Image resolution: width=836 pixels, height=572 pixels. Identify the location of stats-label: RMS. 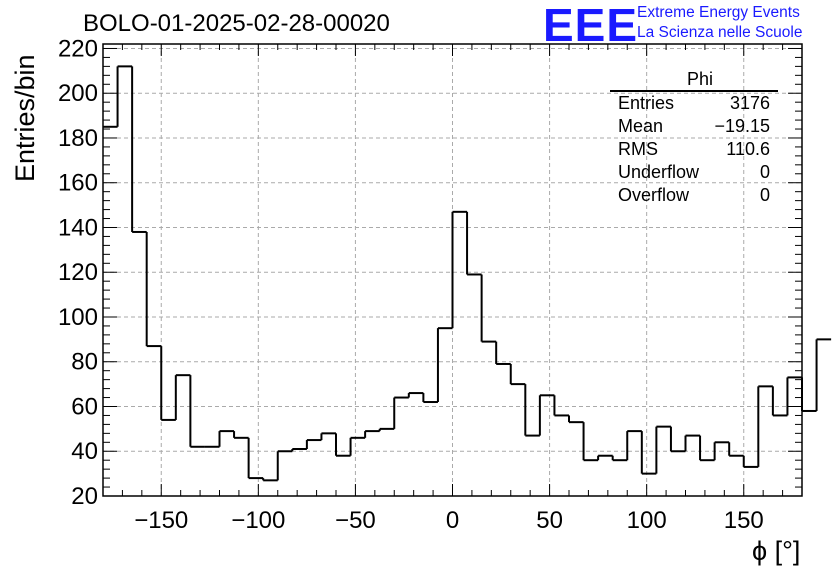
(638, 149).